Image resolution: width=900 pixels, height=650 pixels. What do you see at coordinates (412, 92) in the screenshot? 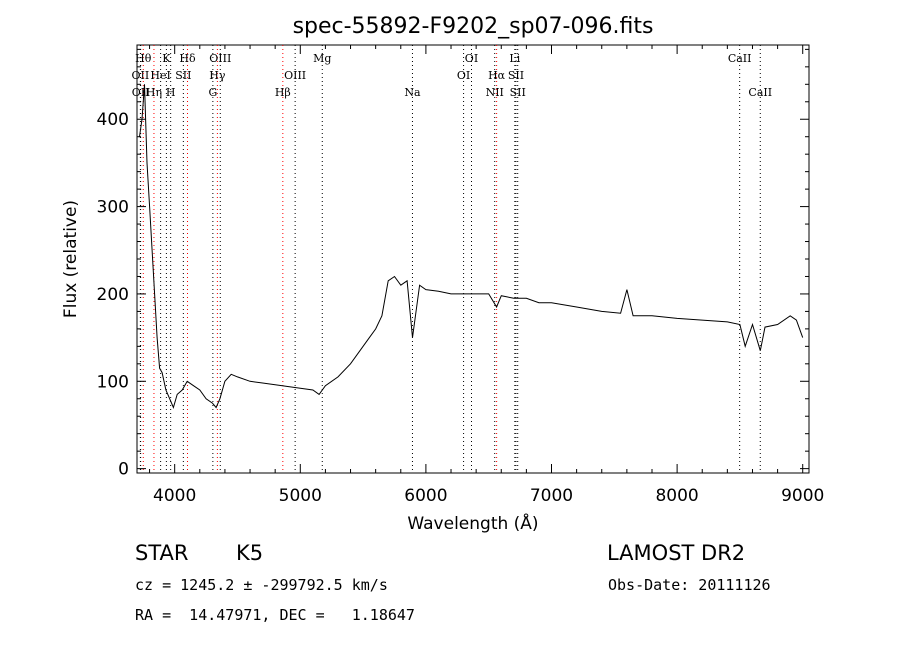
I see `line-label: Na` at bounding box center [412, 92].